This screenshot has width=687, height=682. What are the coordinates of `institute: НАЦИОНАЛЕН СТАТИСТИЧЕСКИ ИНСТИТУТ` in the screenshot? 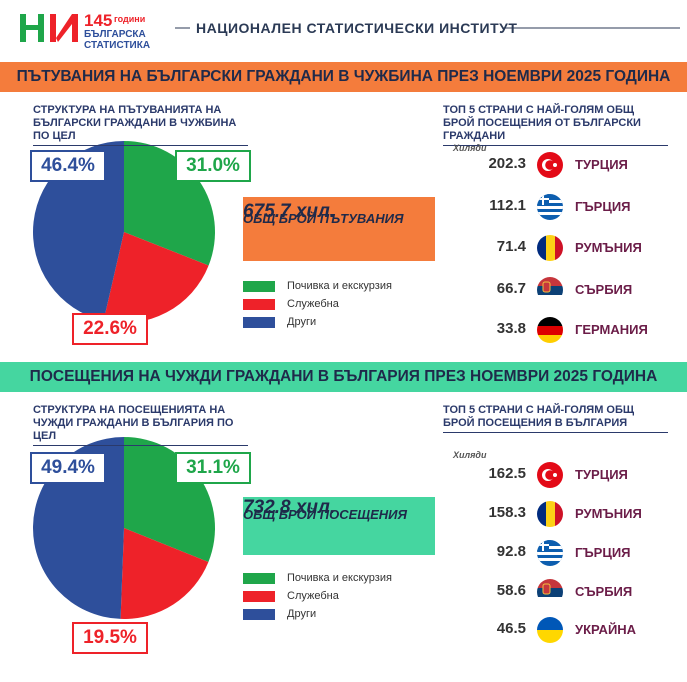 It's located at (357, 28).